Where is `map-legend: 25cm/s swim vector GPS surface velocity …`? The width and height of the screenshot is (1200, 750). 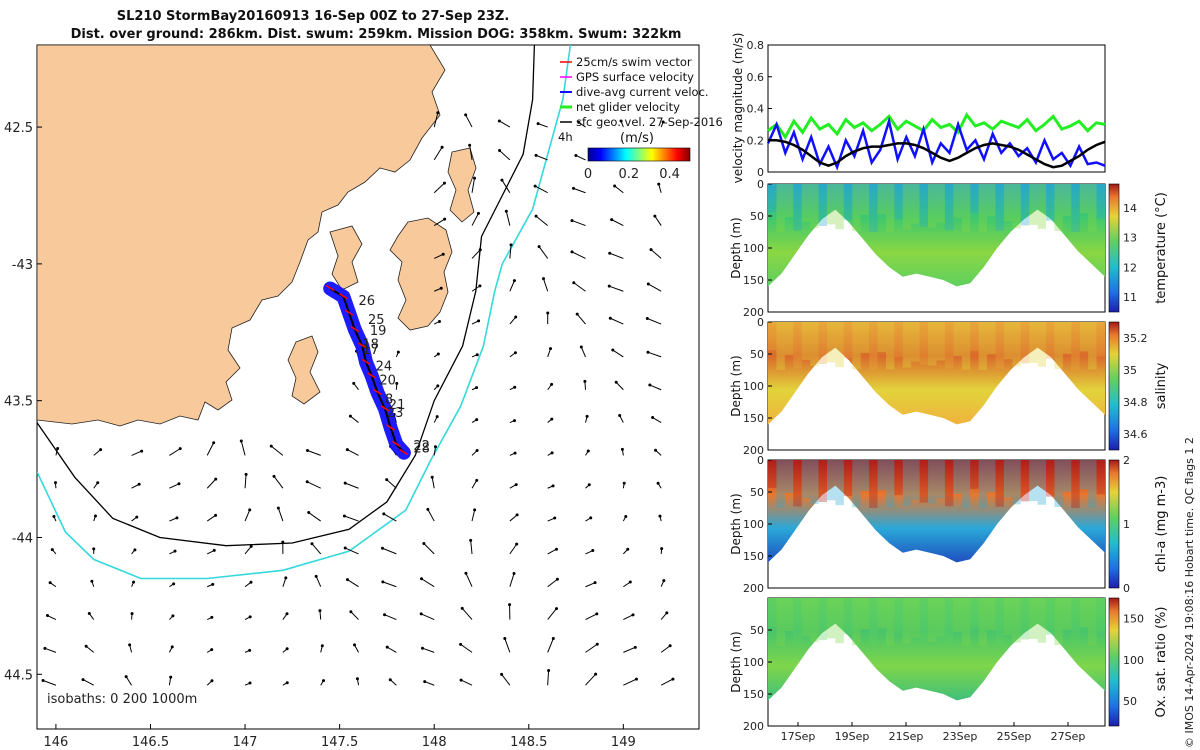
map-legend: 25cm/s swim vector GPS surface velocity … is located at coordinates (640, 118).